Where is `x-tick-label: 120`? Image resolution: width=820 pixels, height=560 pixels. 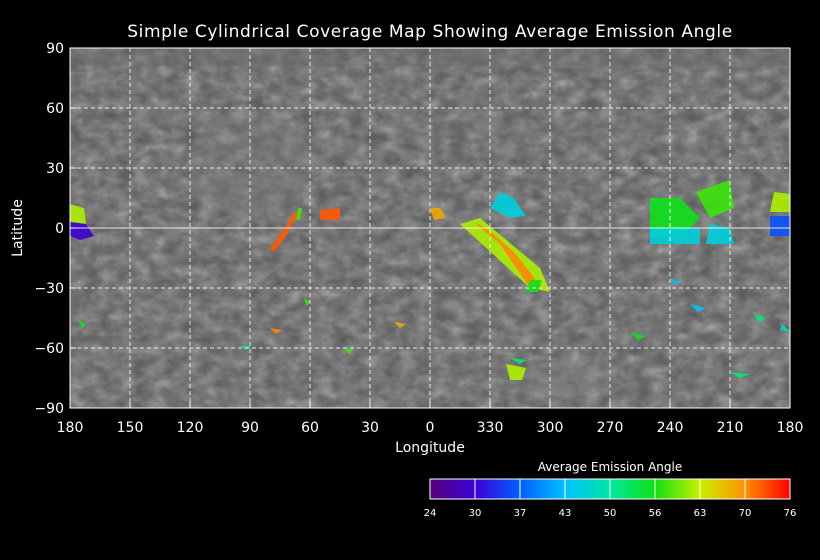 x-tick-label: 120 is located at coordinates (190, 428).